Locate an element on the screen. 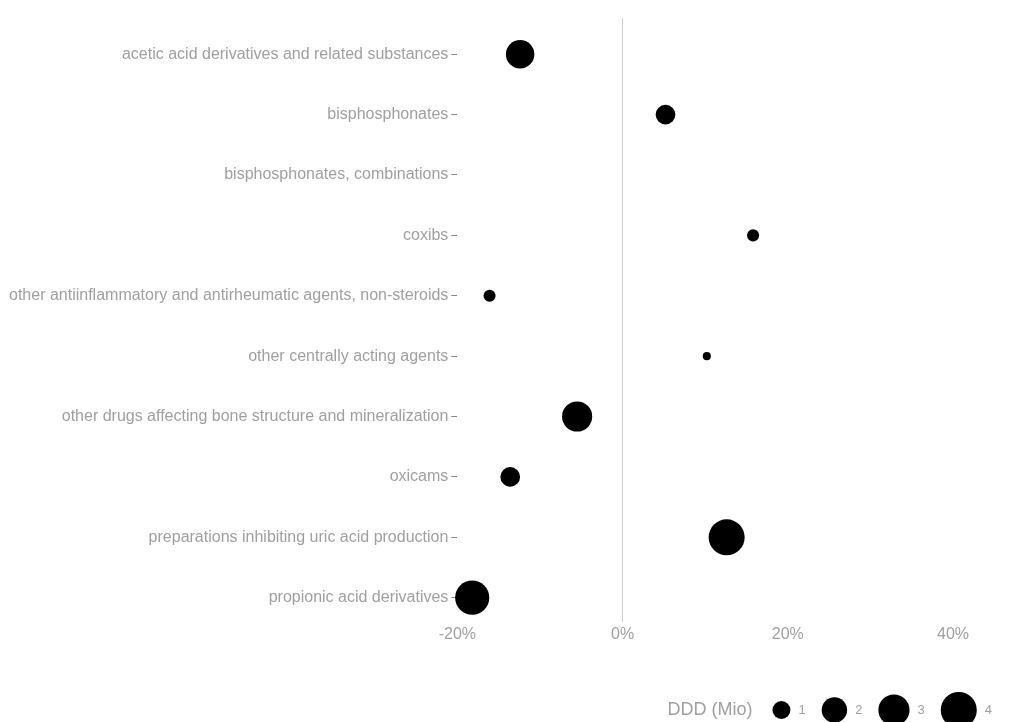  legend-title: DDD (Mio) is located at coordinates (710, 708).